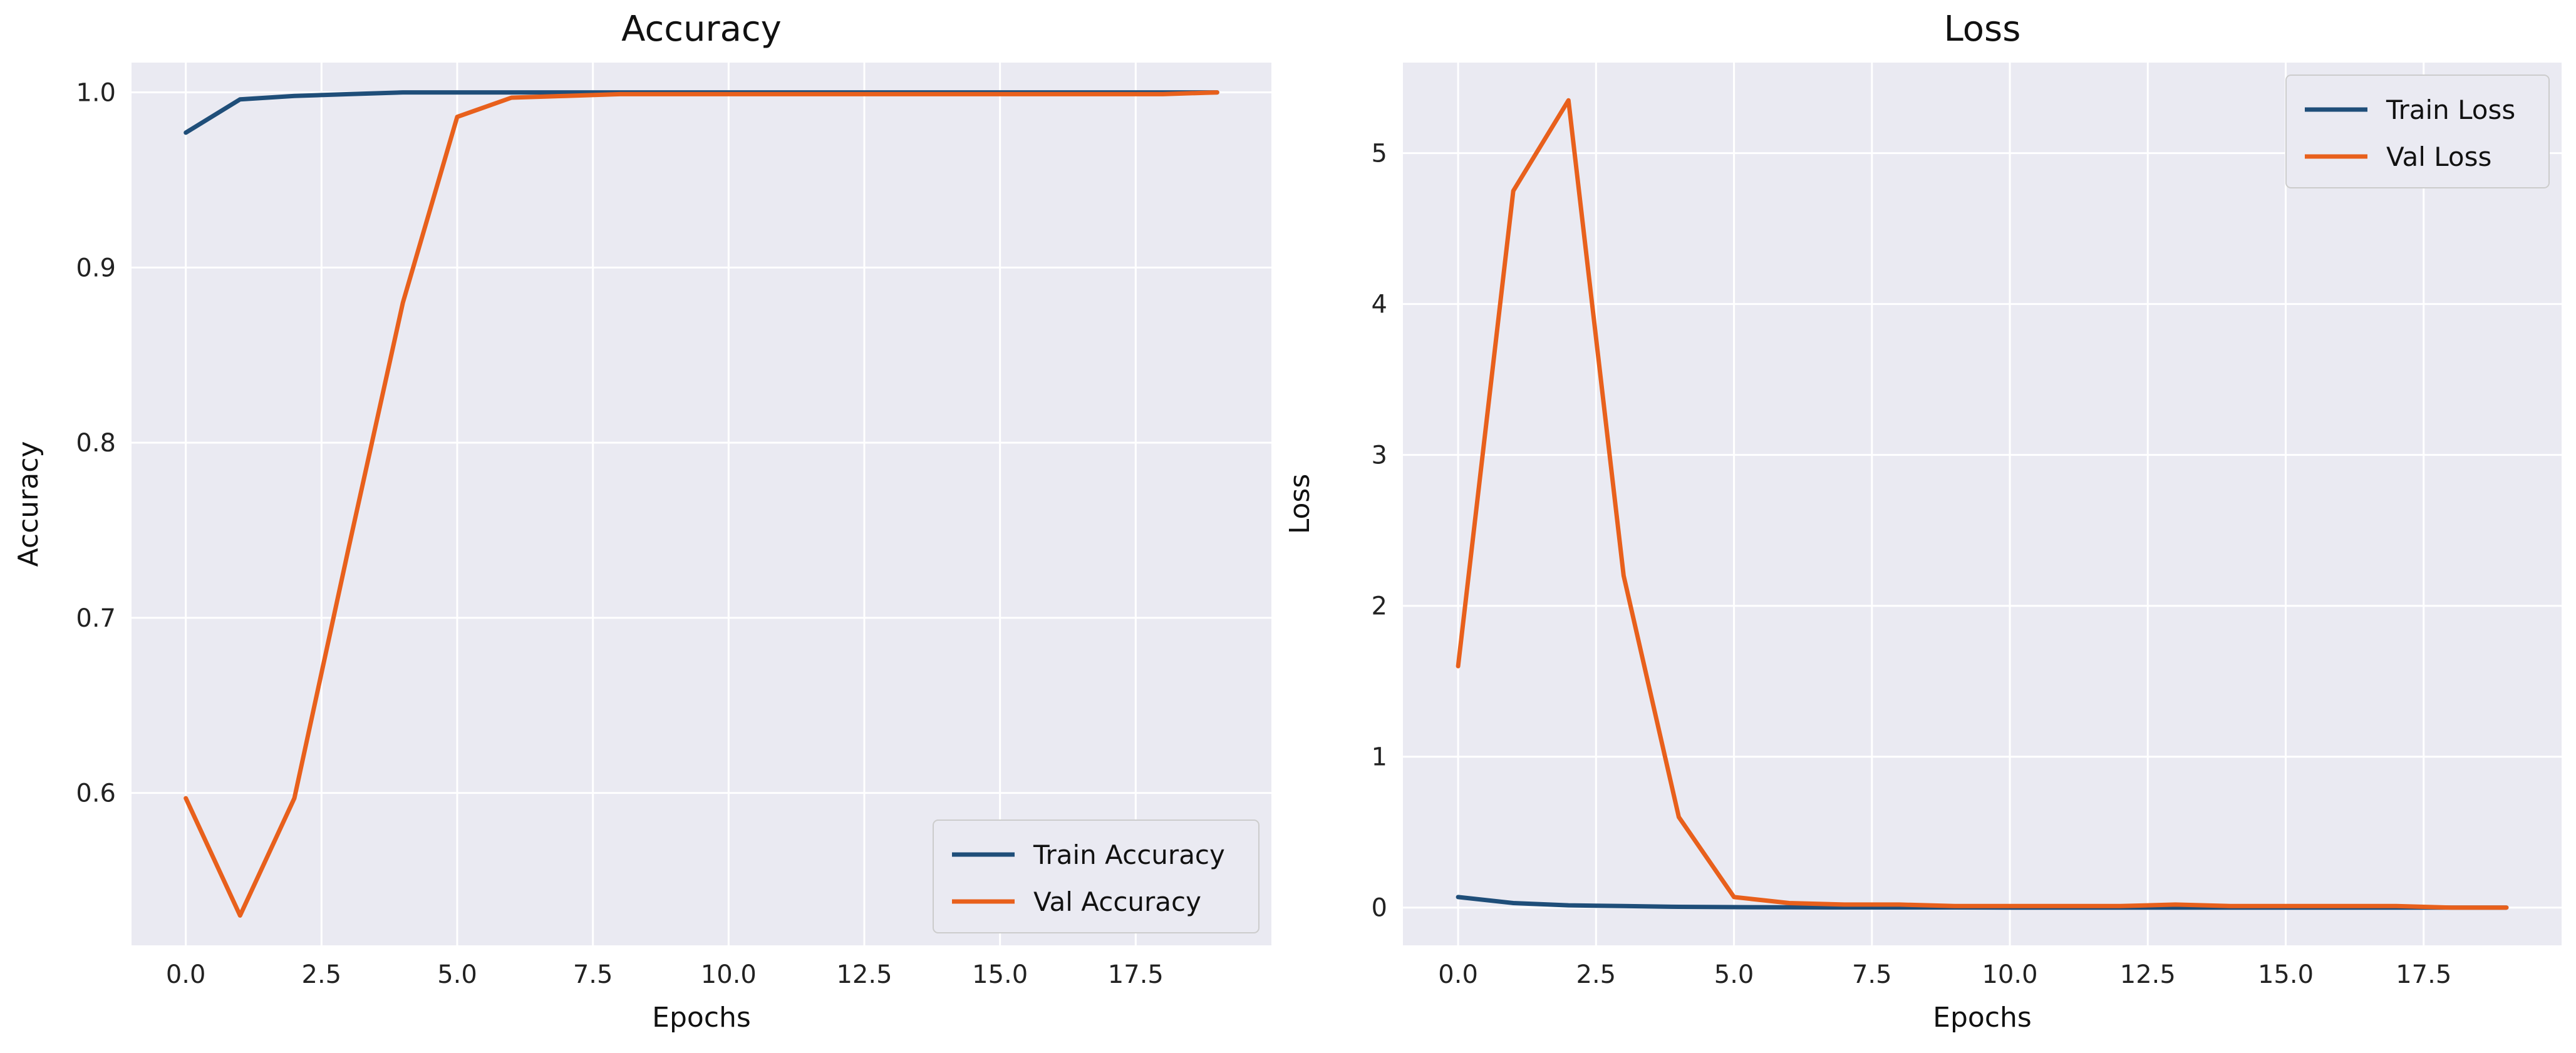 The height and width of the screenshot is (1053, 2576). I want to click on train-accuracy-legend-label: Train Accuracy, so click(1129, 855).